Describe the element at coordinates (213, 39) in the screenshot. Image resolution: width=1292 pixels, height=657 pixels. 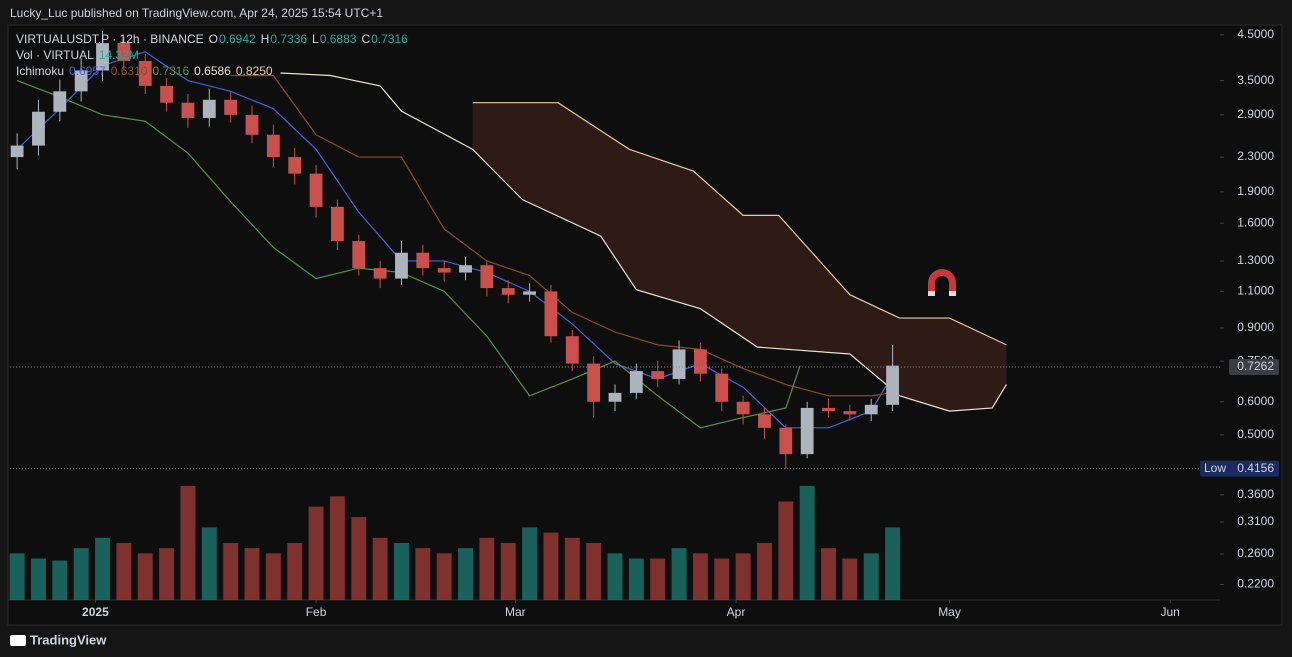
I see `ohlc-label: O` at that location.